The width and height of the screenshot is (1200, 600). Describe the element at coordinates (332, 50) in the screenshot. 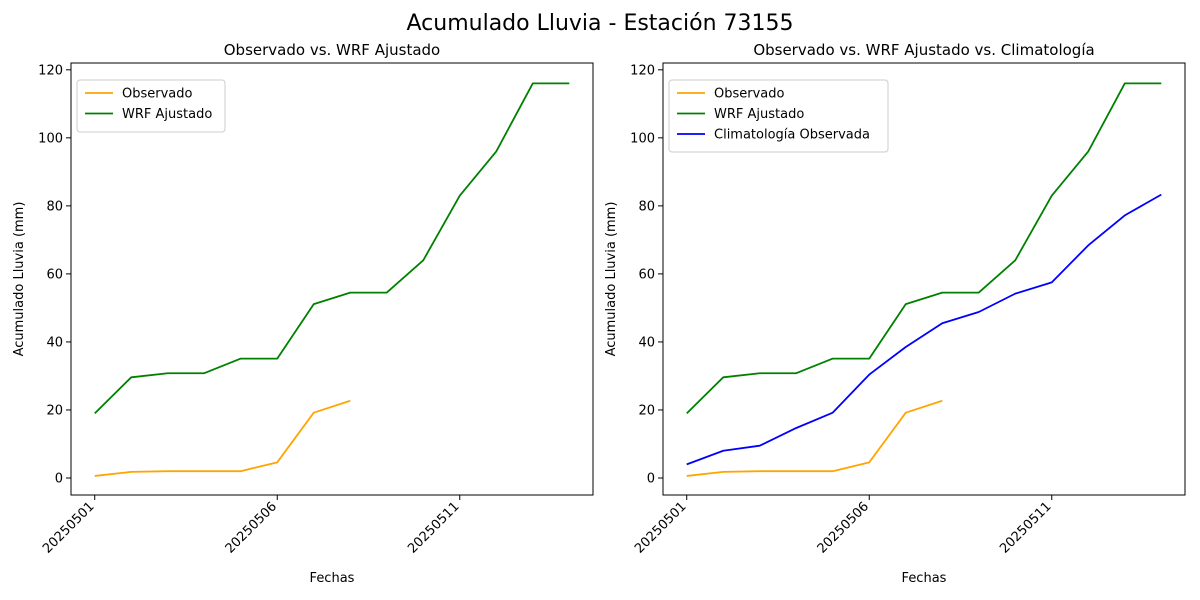

I see `chart-title: Observado vs. WRF Ajustado` at that location.